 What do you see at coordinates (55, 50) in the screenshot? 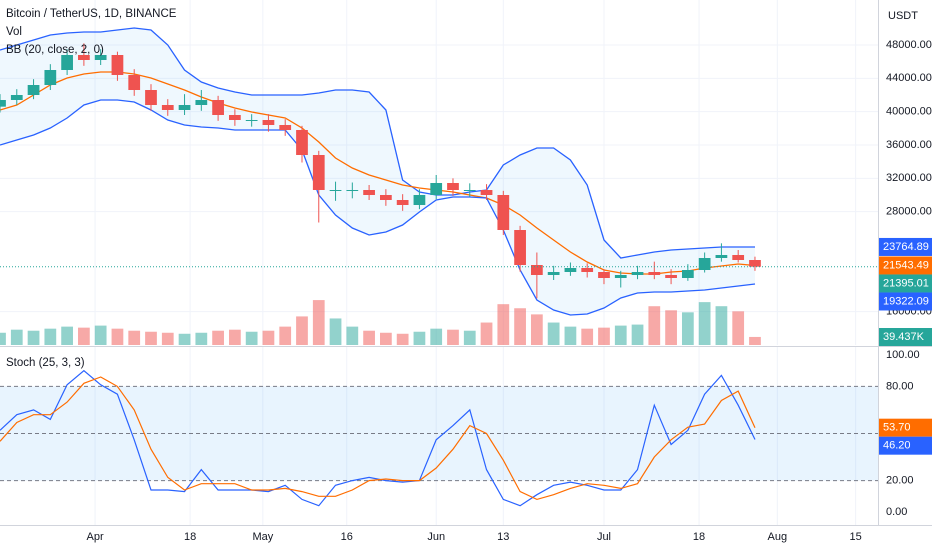
I see `bands-title: BB (20, close, 2, 0)` at bounding box center [55, 50].